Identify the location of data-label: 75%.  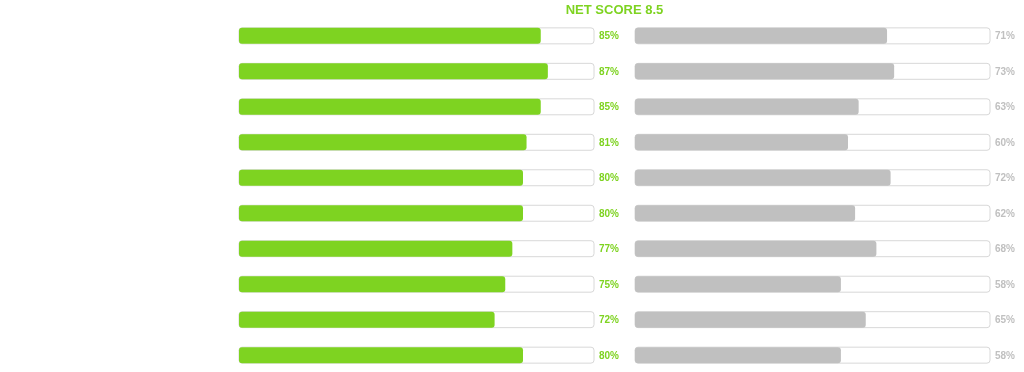
(609, 284).